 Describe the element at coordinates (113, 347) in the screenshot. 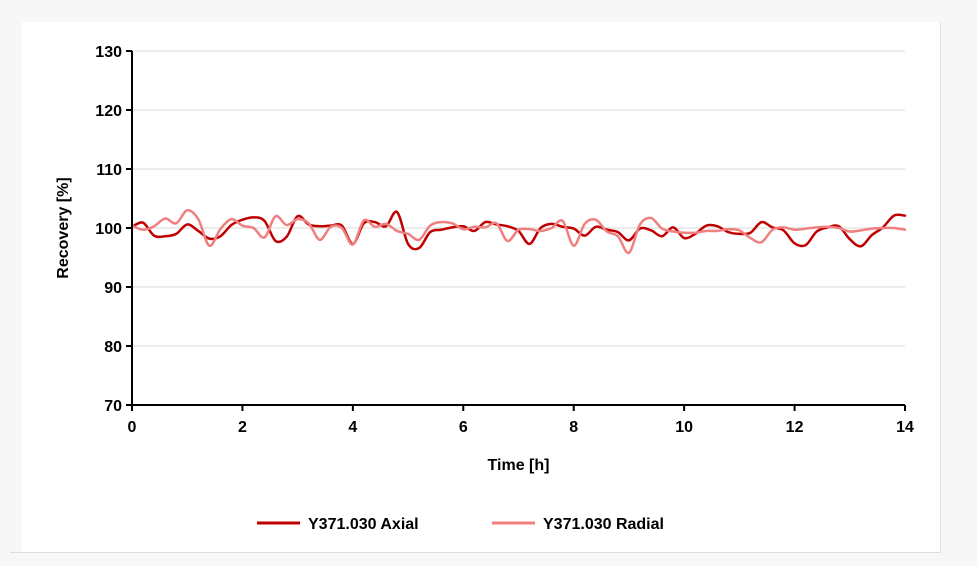

I see `y-tick-label: 80` at that location.